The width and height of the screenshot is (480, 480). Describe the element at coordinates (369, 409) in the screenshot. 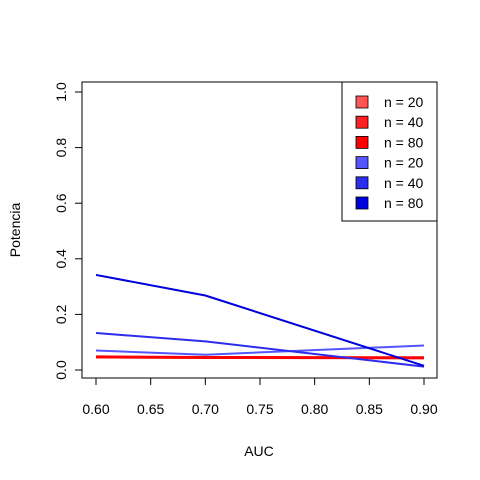

I see `x-tick-label: 0.85` at that location.